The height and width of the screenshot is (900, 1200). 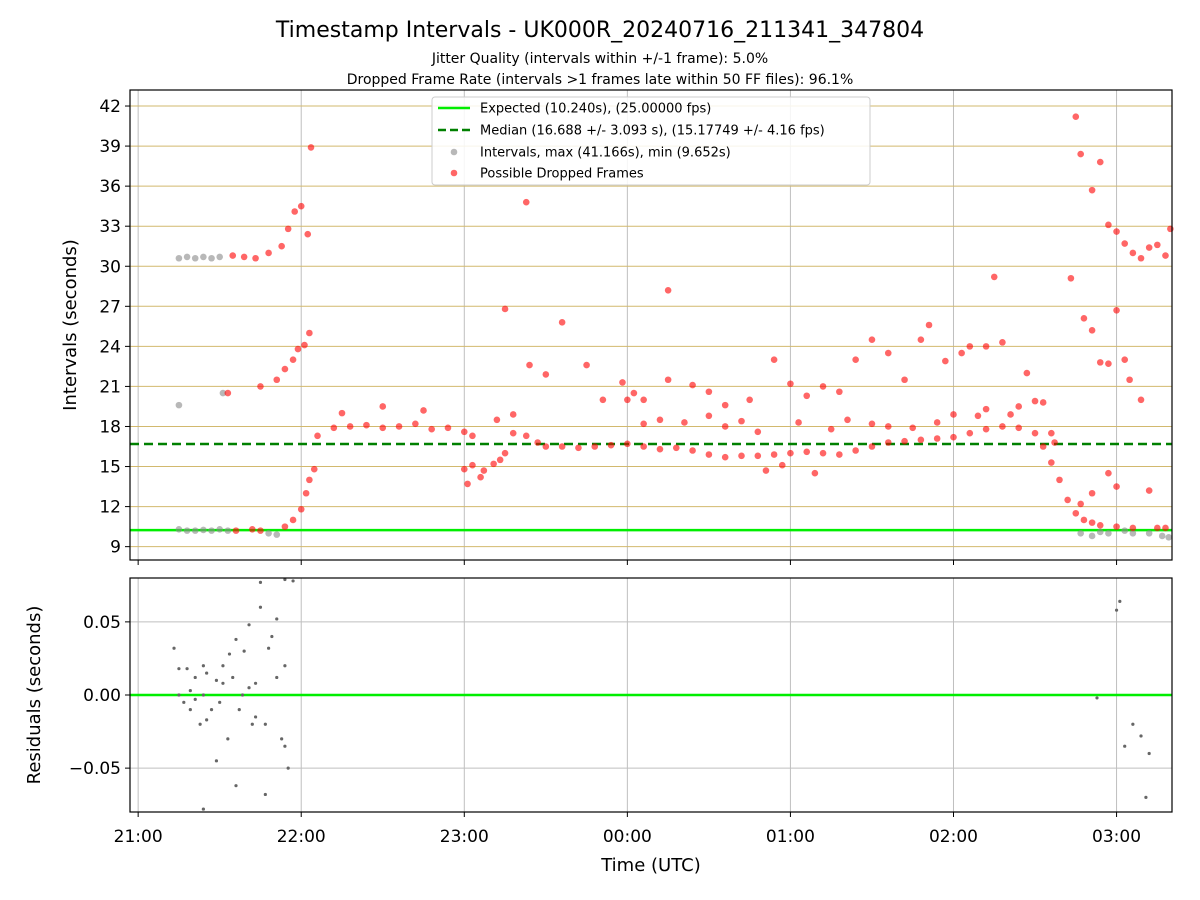 What do you see at coordinates (110, 427) in the screenshot?
I see `top-ytick-label: 18` at bounding box center [110, 427].